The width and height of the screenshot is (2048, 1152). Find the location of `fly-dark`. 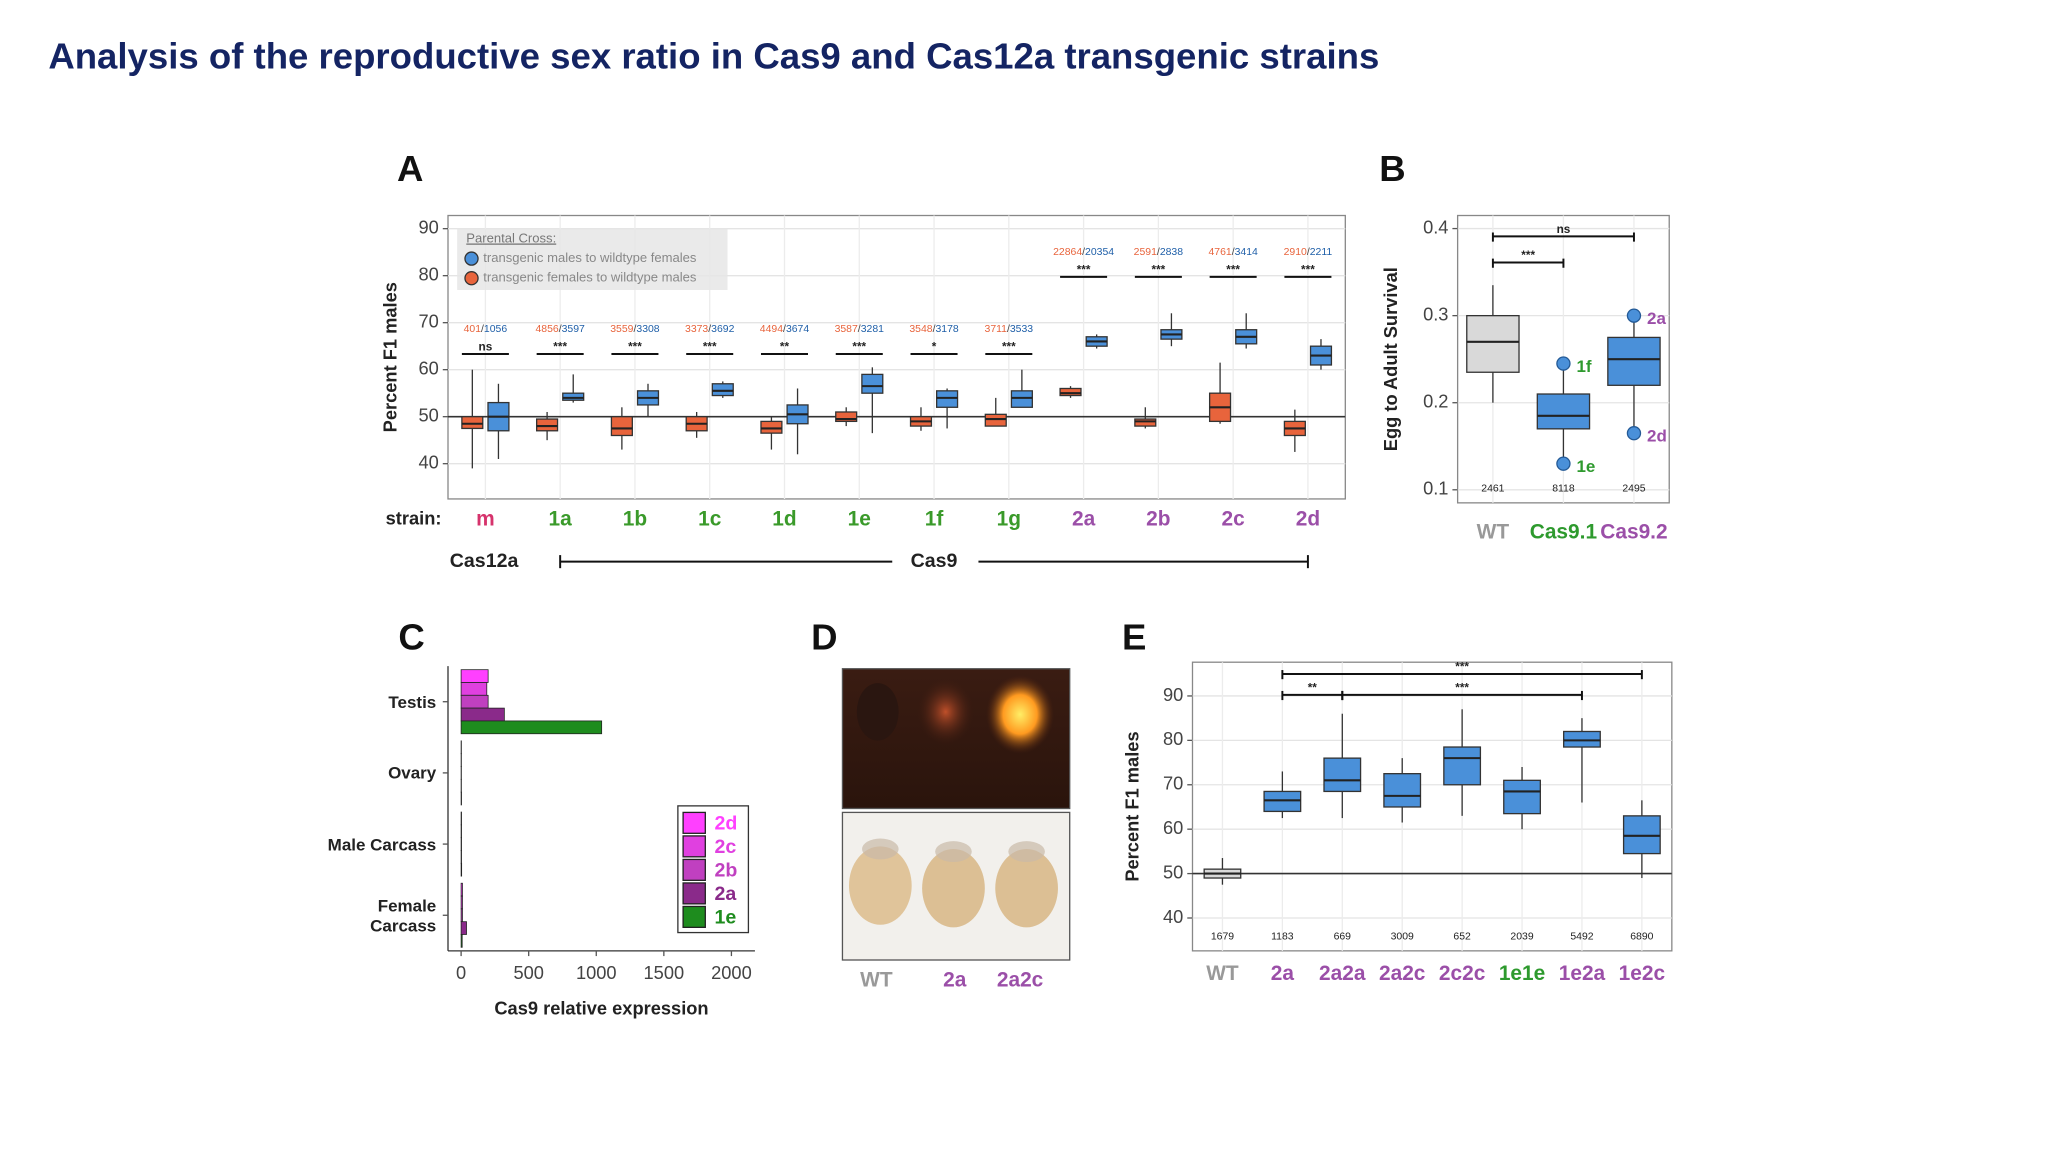

fly-dark is located at coordinates (877, 712).